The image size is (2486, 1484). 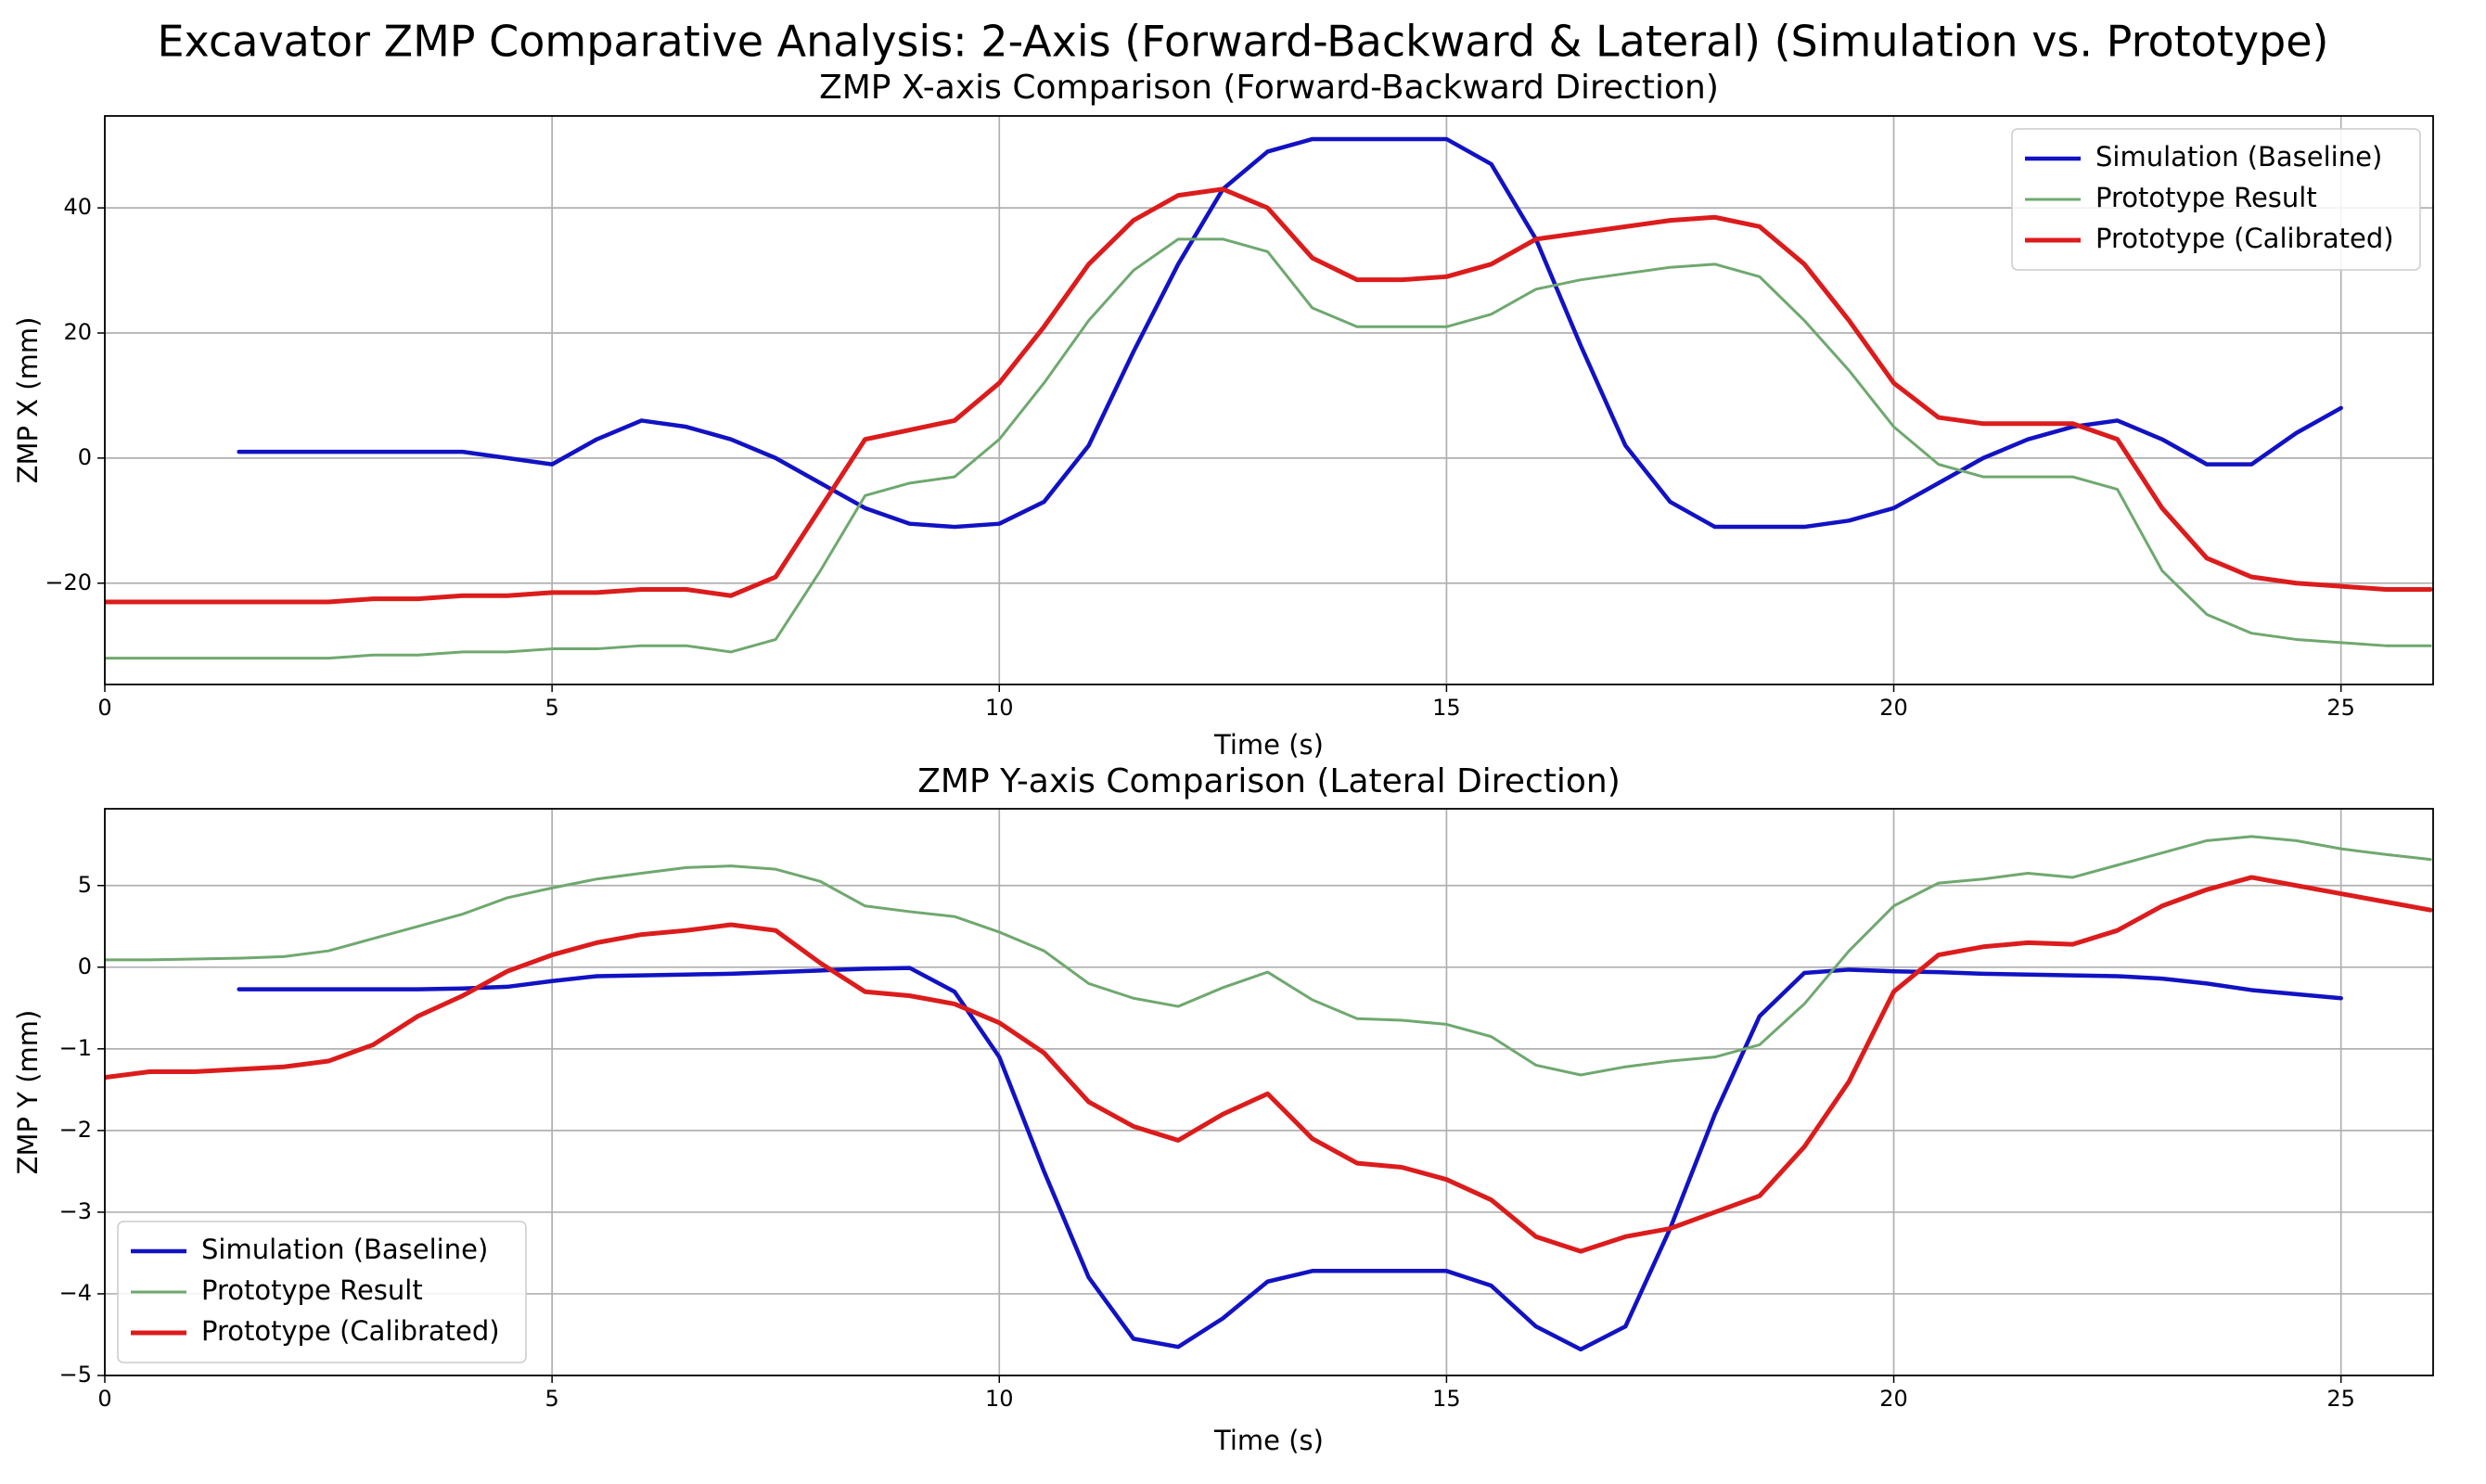 What do you see at coordinates (75, 1211) in the screenshot?
I see `y-tick-label: −3` at bounding box center [75, 1211].